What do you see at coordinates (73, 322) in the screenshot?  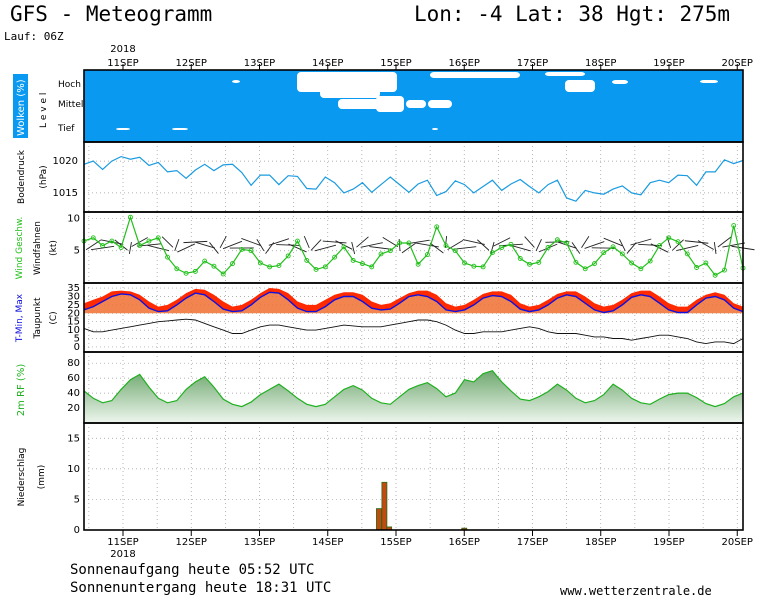 I see `y-tick-label: 15` at bounding box center [73, 322].